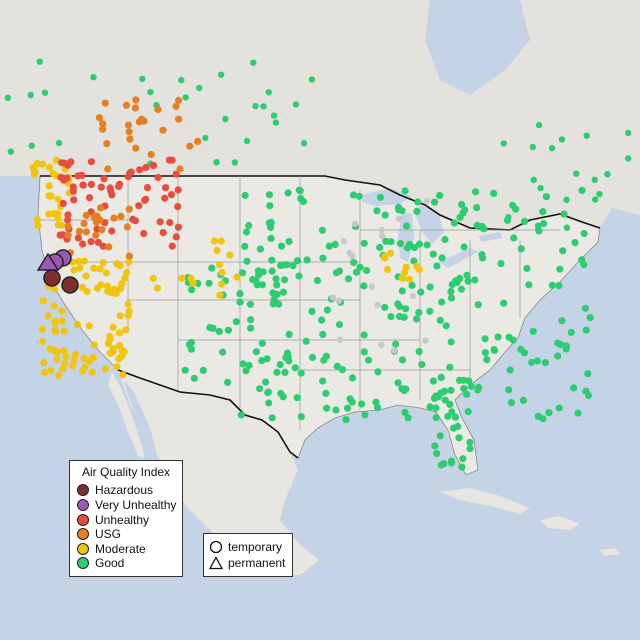 The height and width of the screenshot is (640, 640). I want to click on lake-ontario, so click(490, 237).